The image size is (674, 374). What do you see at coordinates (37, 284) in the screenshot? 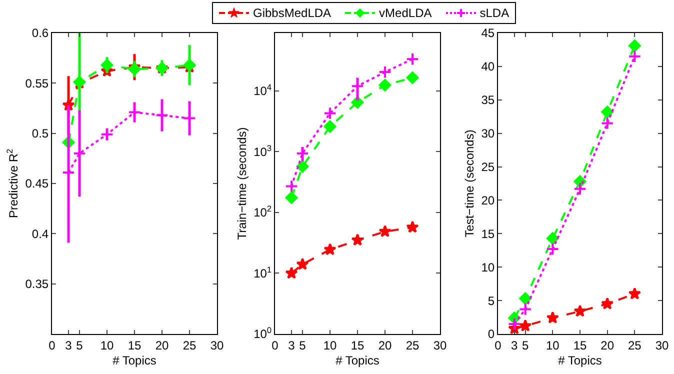
I see `y-tick-label: 0.35` at bounding box center [37, 284].